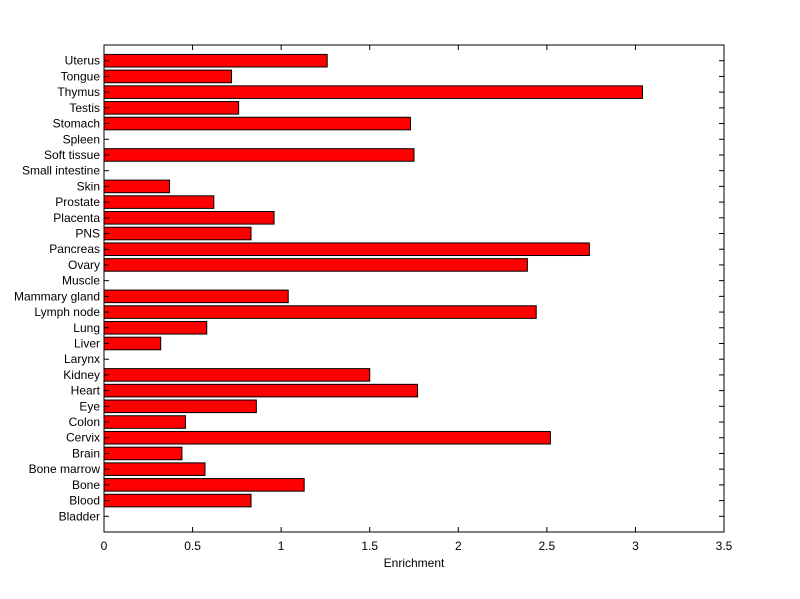 This screenshot has height=599, width=800. Describe the element at coordinates (57, 296) in the screenshot. I see `y-tick-label-mammary-gland: Mammary gland` at that location.